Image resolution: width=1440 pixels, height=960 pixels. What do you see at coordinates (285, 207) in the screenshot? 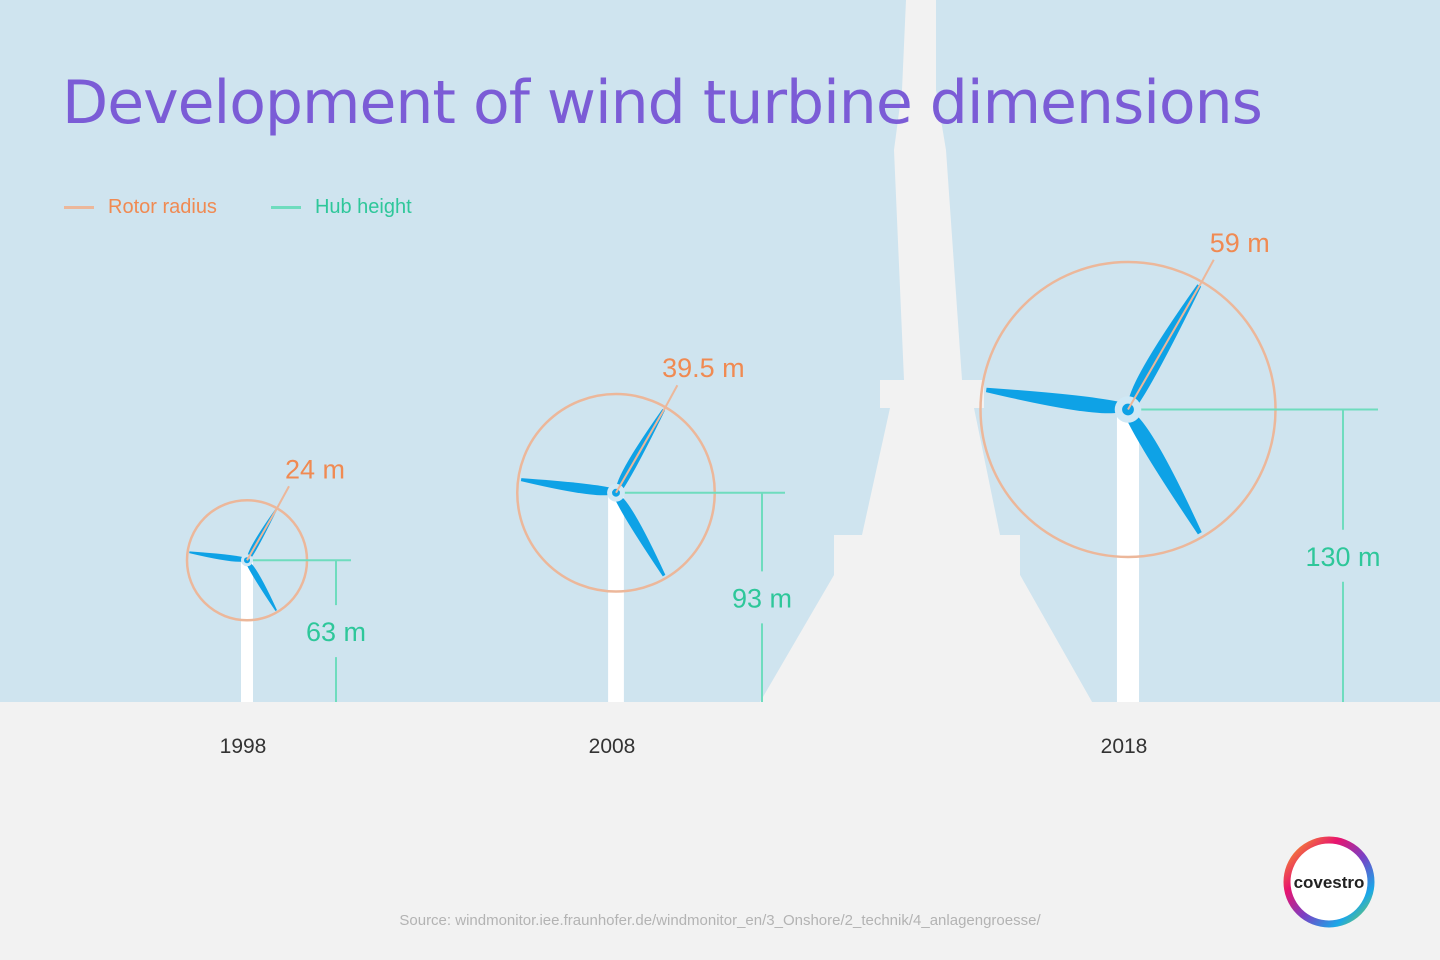
I see `legend-swatch-hub` at bounding box center [285, 207].